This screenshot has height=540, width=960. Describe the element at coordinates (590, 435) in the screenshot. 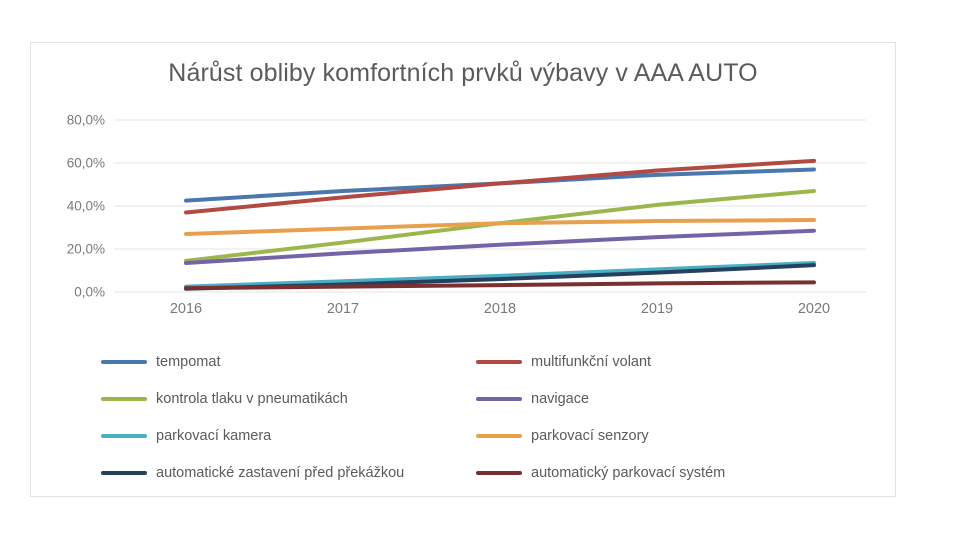

I see `legend-label: parkovací senzory` at that location.